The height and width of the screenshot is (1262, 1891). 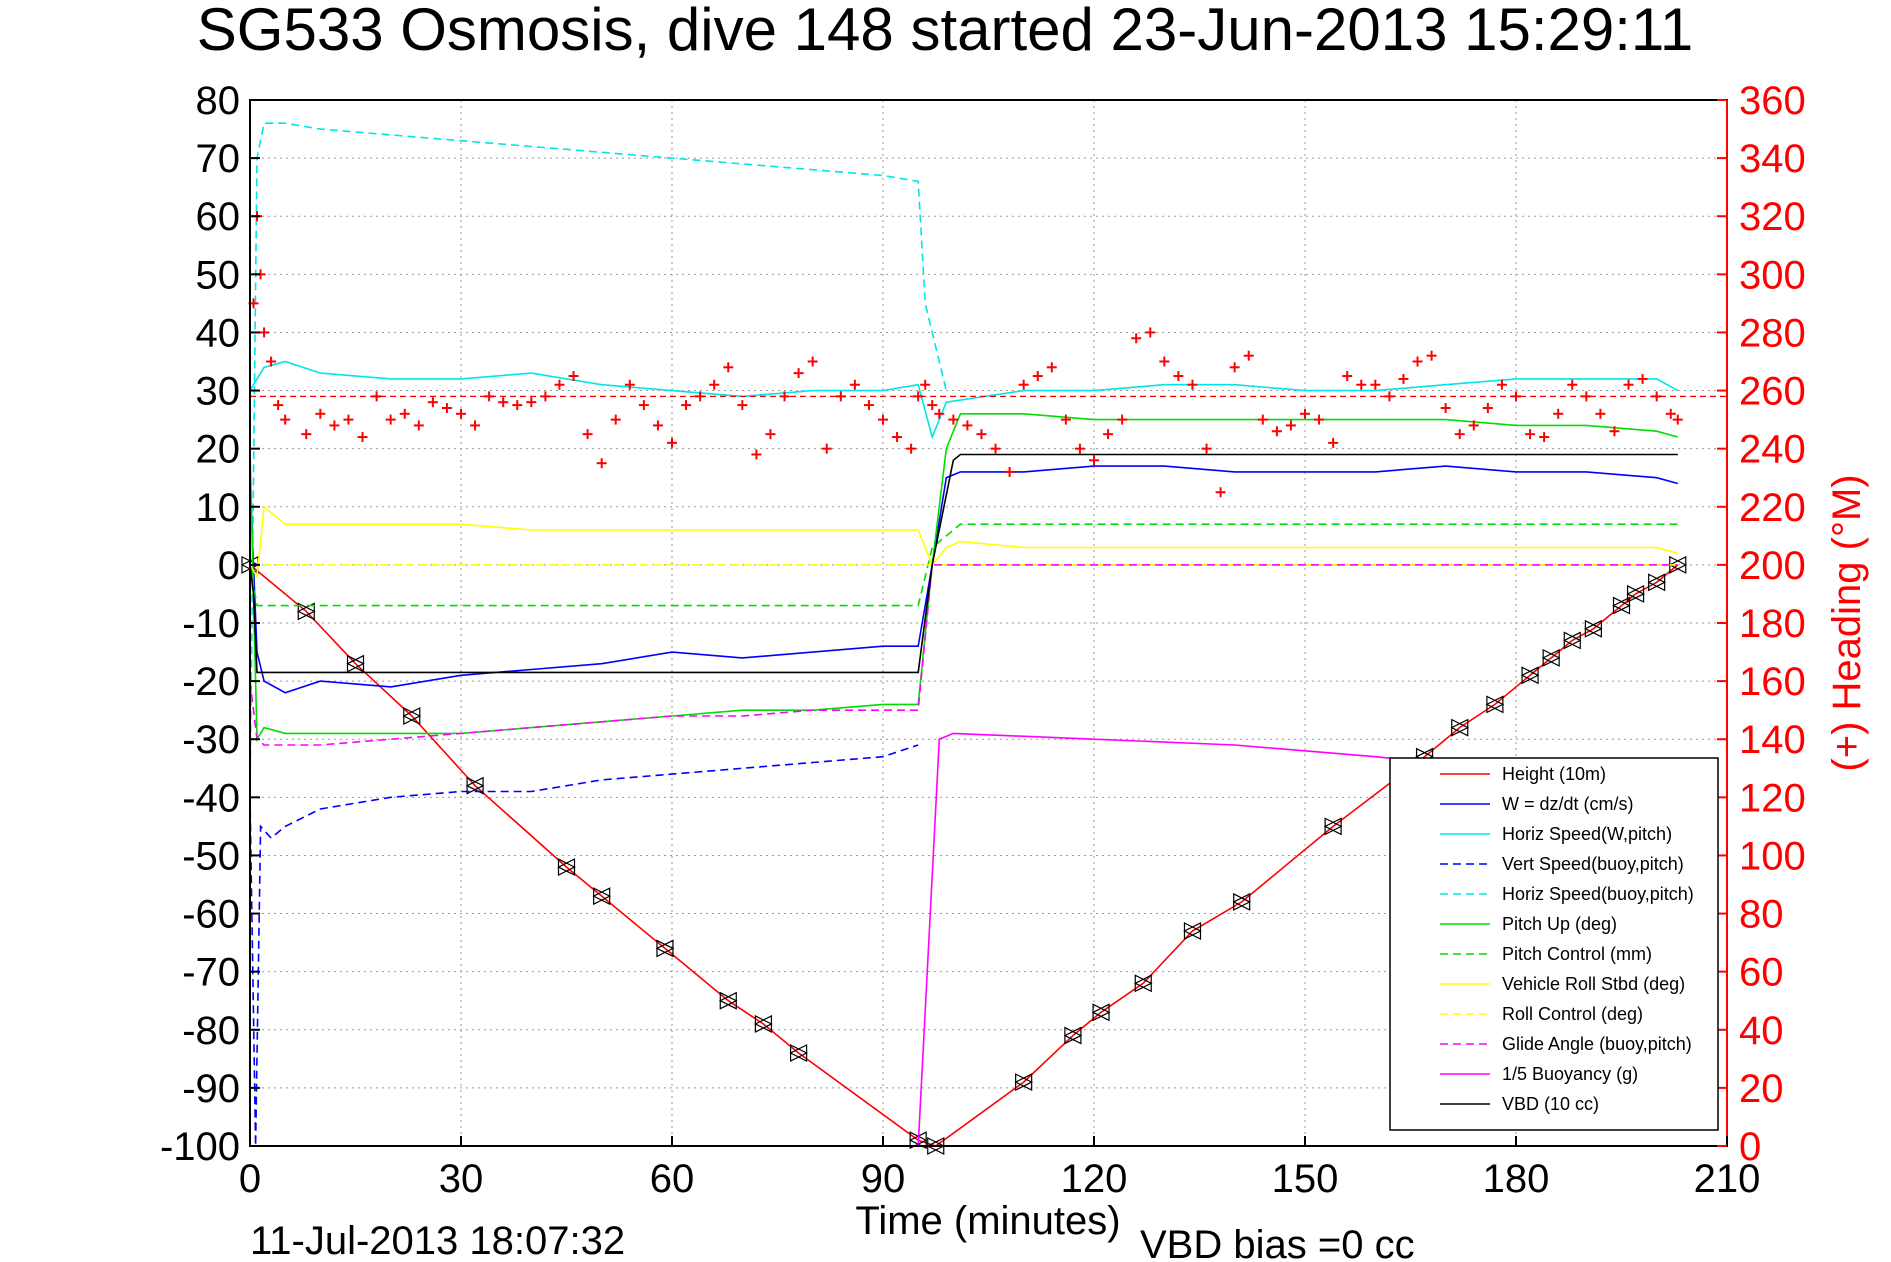 What do you see at coordinates (218, 159) in the screenshot?
I see `y-left-tick-label: 70` at bounding box center [218, 159].